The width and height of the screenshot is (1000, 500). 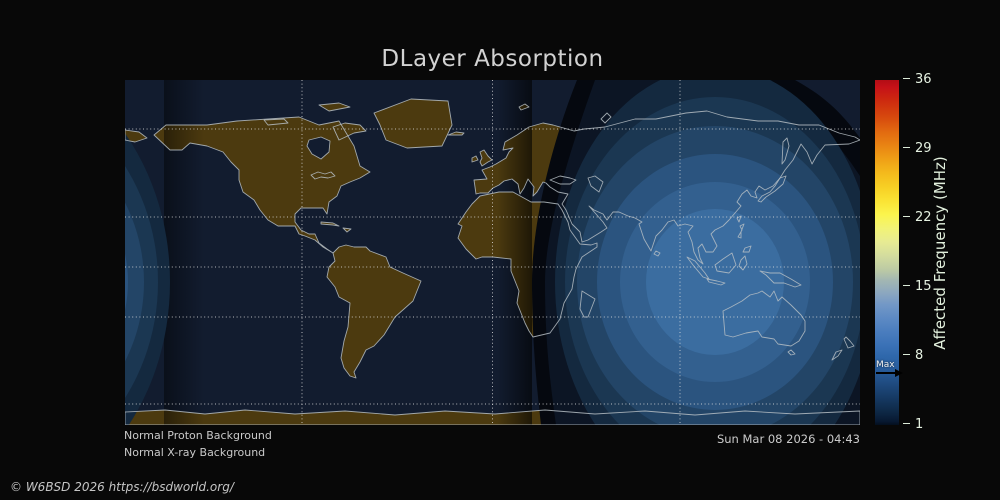 What do you see at coordinates (147, 279) in the screenshot?
I see `absorption-rings-wrap` at bounding box center [147, 279].